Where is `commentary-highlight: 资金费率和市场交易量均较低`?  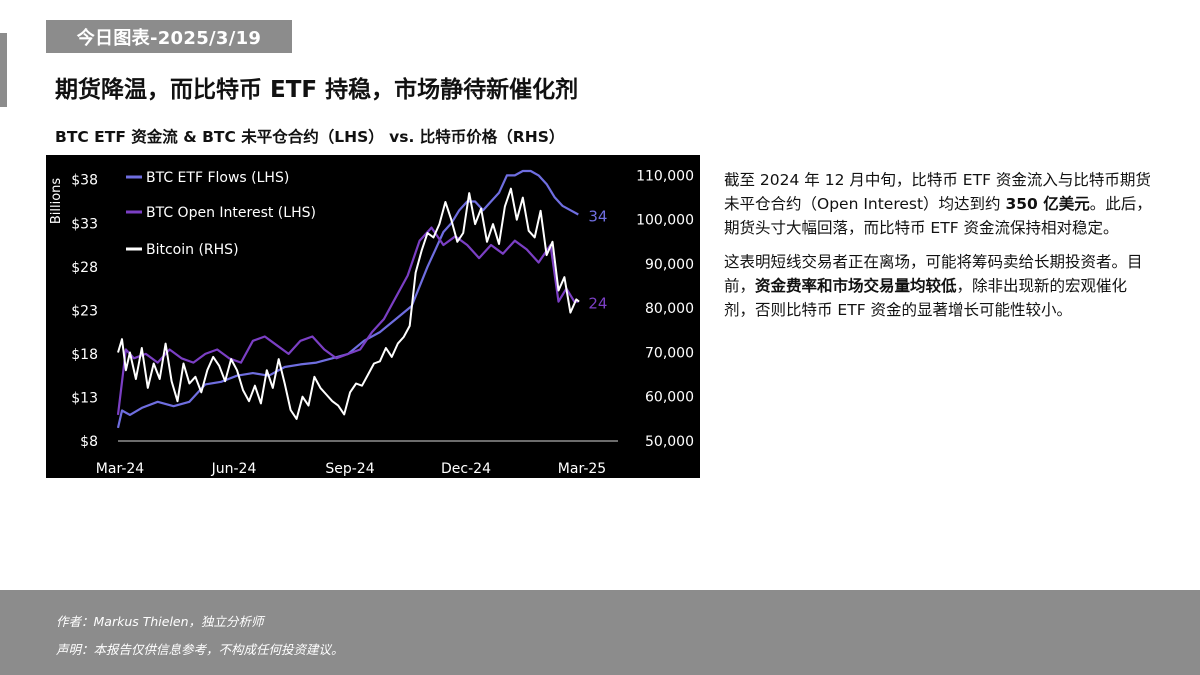
commentary-highlight: 资金费率和市场交易量均较低 is located at coordinates (856, 286).